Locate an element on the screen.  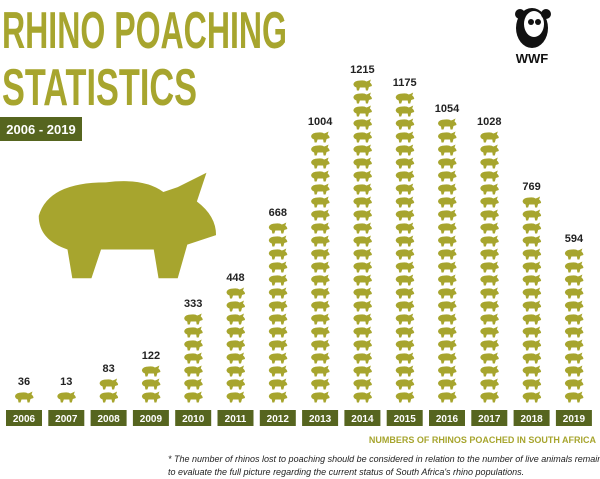
x-tick-label: 2016 is located at coordinates (447, 419).